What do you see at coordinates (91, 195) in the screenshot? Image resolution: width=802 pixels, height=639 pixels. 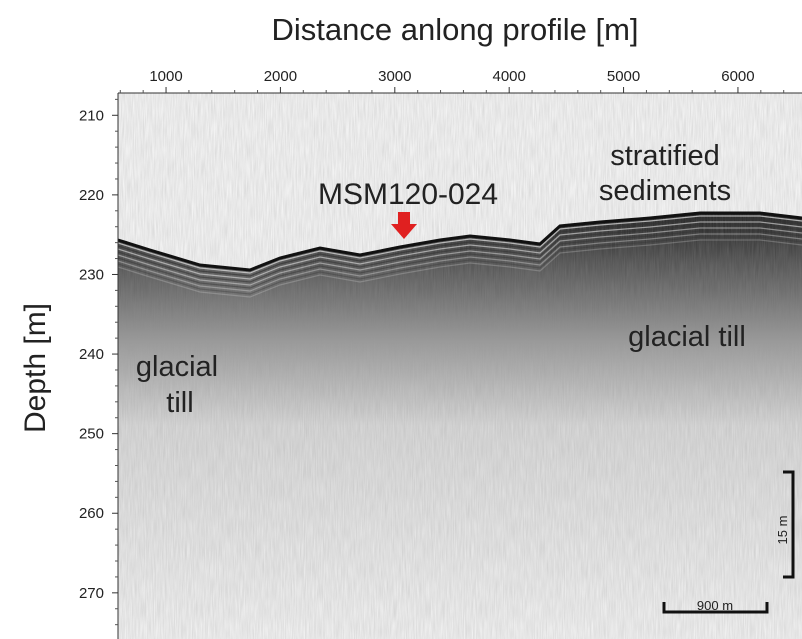 I see `y-tick-label: 220` at bounding box center [91, 195].